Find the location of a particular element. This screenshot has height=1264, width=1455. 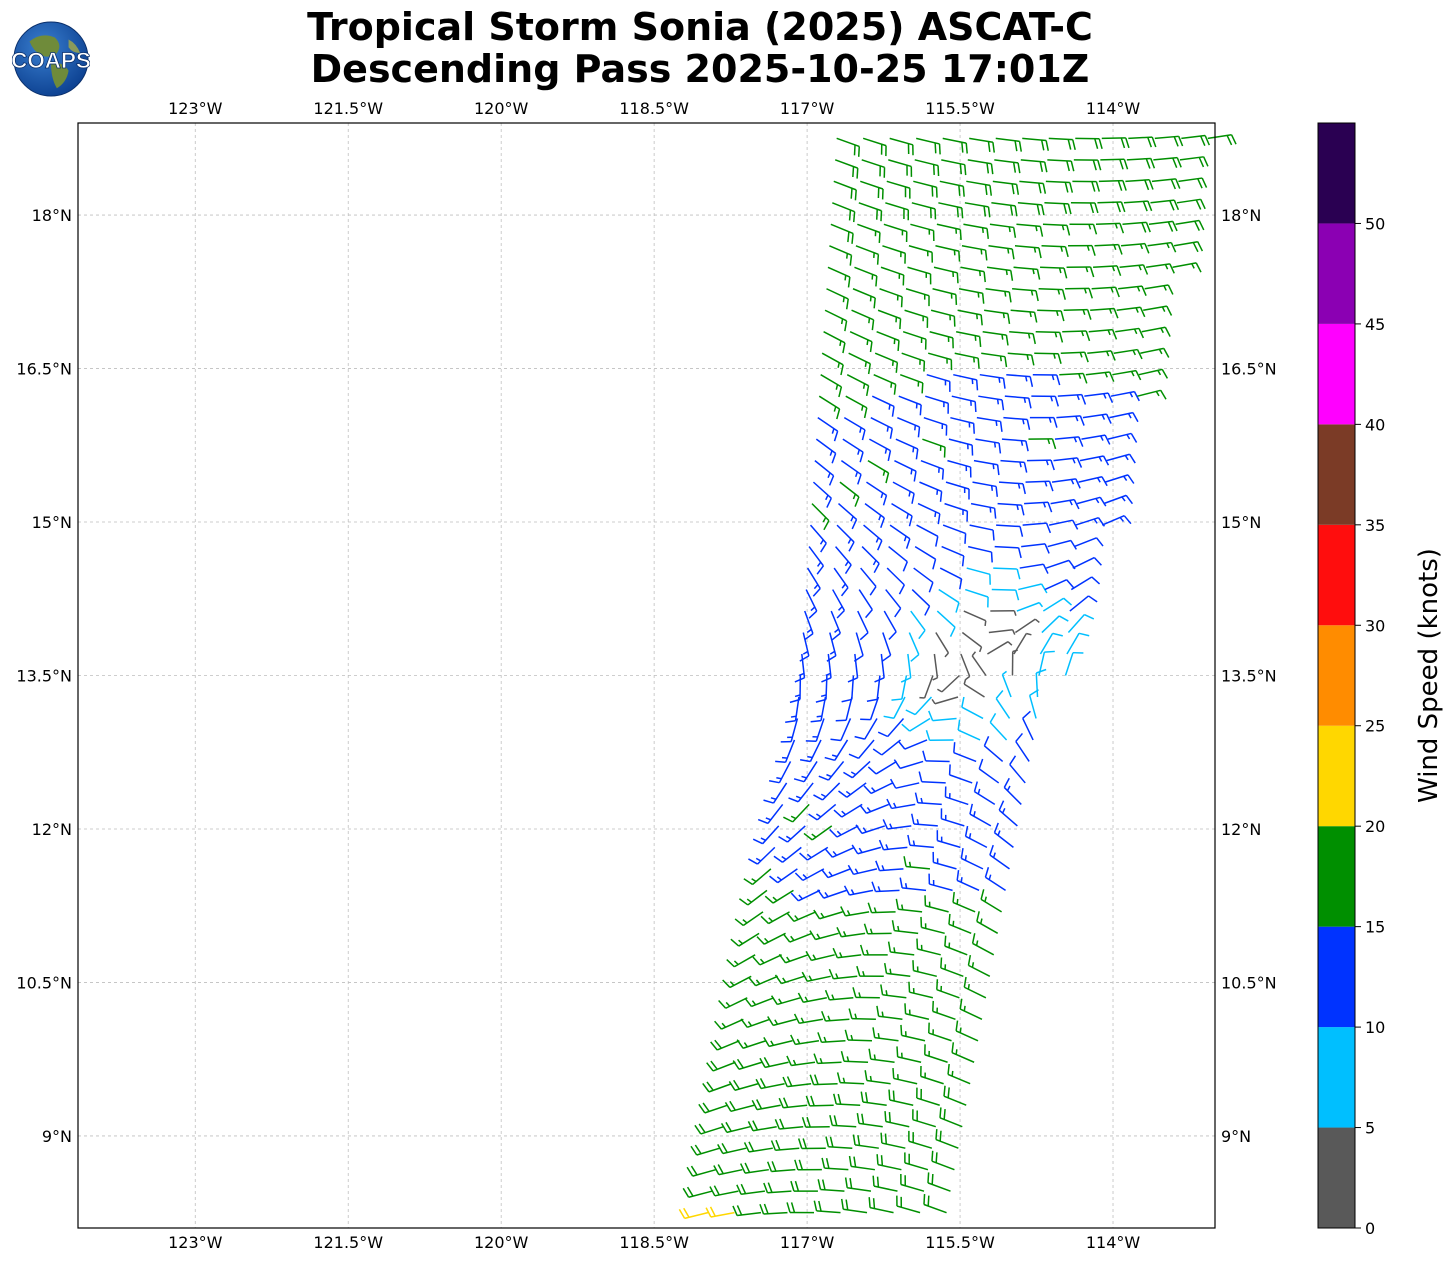

colorbar-label: Wind Speed (knots) is located at coordinates (1429, 675).